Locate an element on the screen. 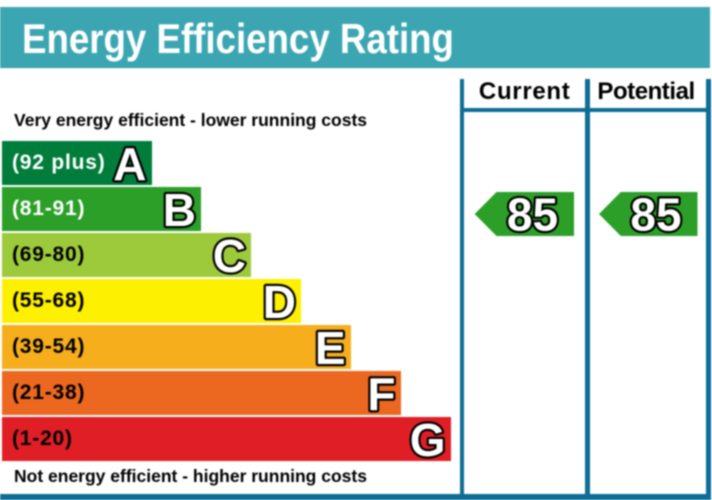 The height and width of the screenshot is (500, 712). svg-text: F is located at coordinates (381, 394).